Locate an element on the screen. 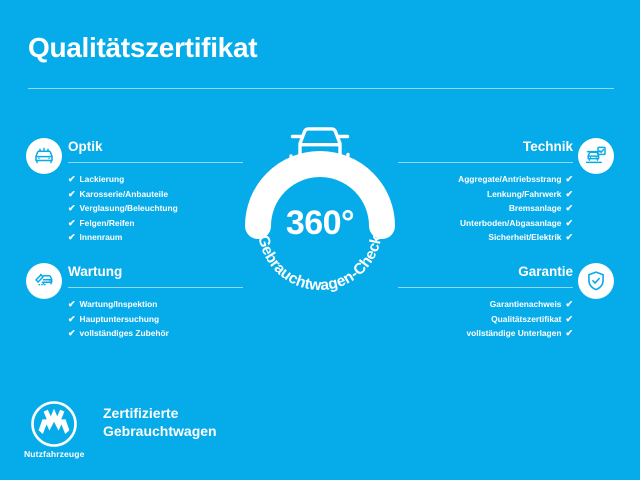  list-item-label: vollständiges Zubehör is located at coordinates (124, 333).